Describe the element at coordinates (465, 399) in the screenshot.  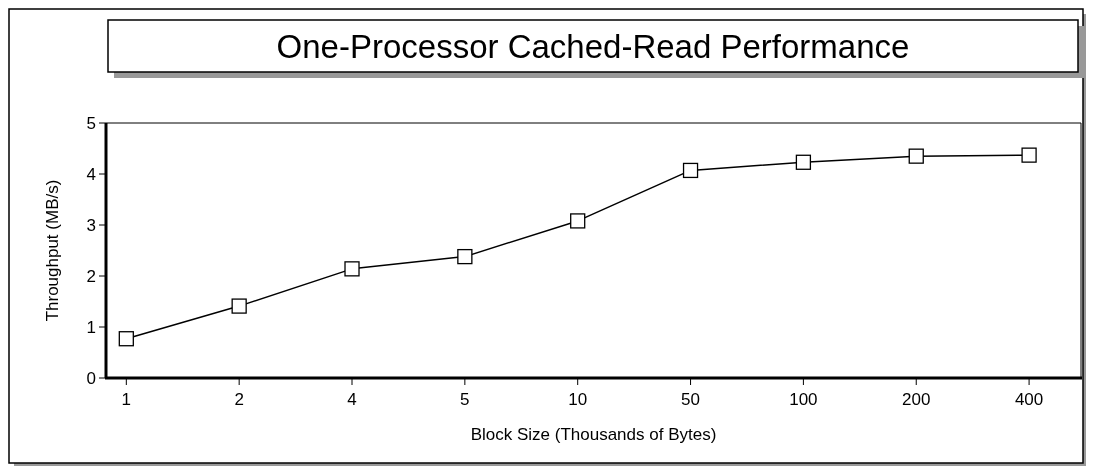
I see `x-tick-label: 5` at that location.